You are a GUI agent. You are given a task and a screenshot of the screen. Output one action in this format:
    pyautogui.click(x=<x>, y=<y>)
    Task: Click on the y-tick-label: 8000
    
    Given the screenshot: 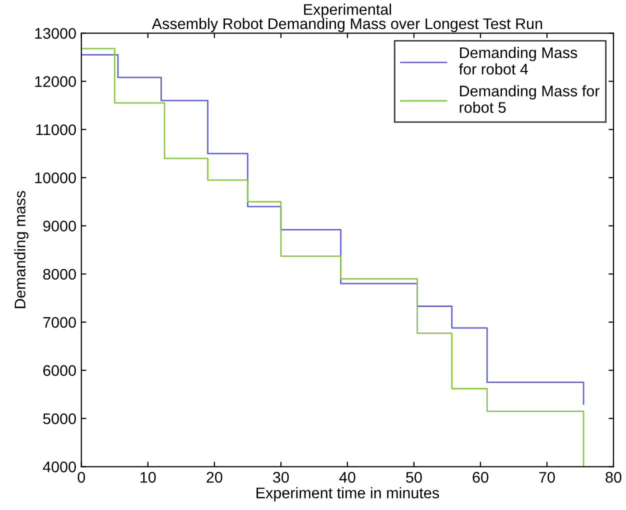 What is the action you would take?
    pyautogui.click(x=59, y=274)
    